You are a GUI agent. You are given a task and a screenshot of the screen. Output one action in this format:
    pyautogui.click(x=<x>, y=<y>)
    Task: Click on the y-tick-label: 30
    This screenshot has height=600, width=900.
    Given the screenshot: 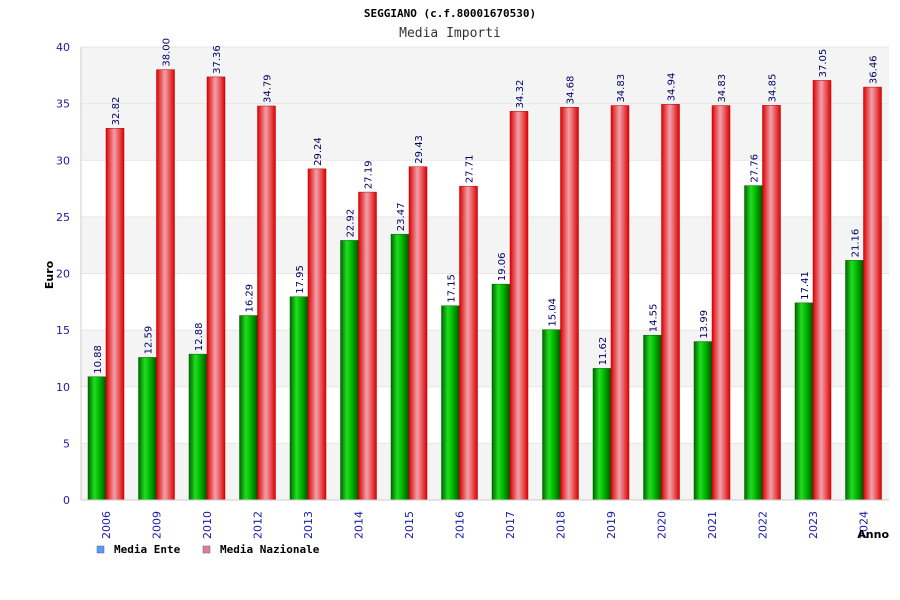 What is the action you would take?
    pyautogui.click(x=63, y=160)
    